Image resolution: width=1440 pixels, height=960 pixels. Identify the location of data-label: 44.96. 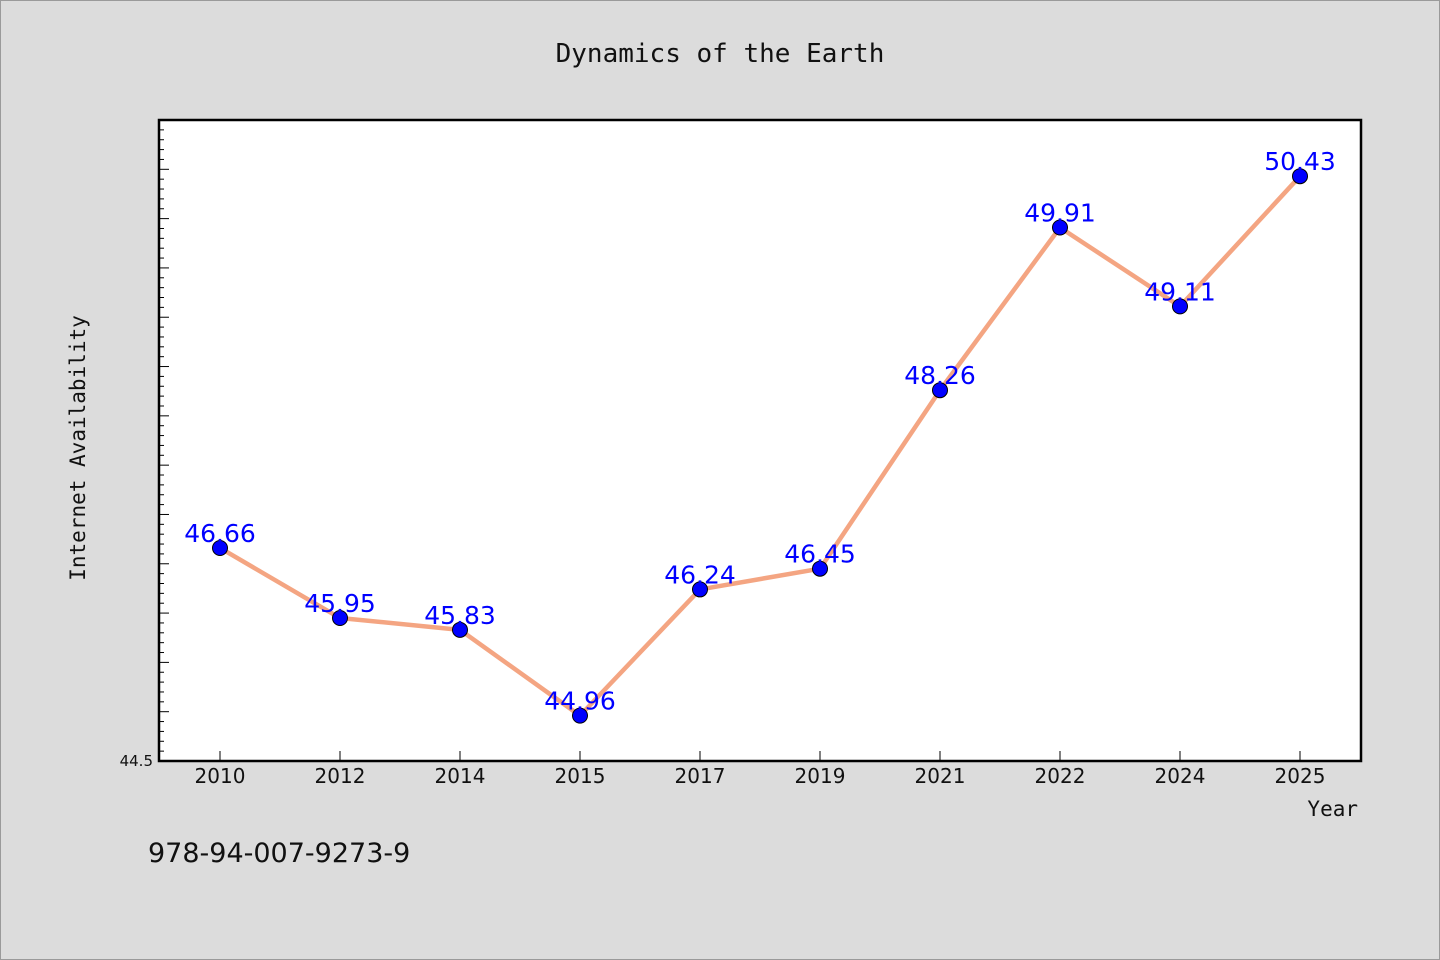
(580, 701).